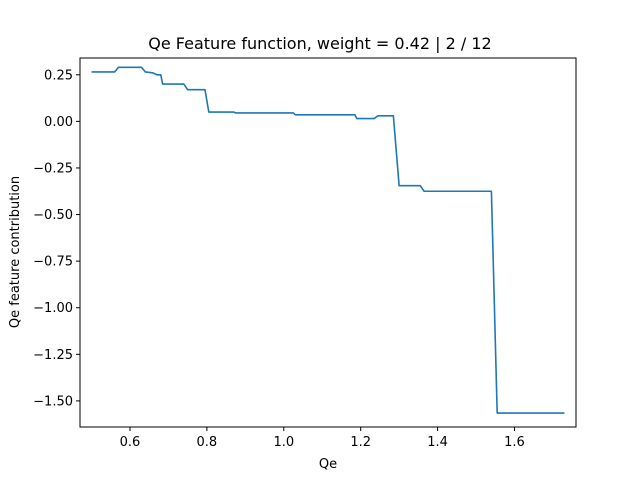  Describe the element at coordinates (328, 464) in the screenshot. I see `x-axis-label: Qe` at that location.